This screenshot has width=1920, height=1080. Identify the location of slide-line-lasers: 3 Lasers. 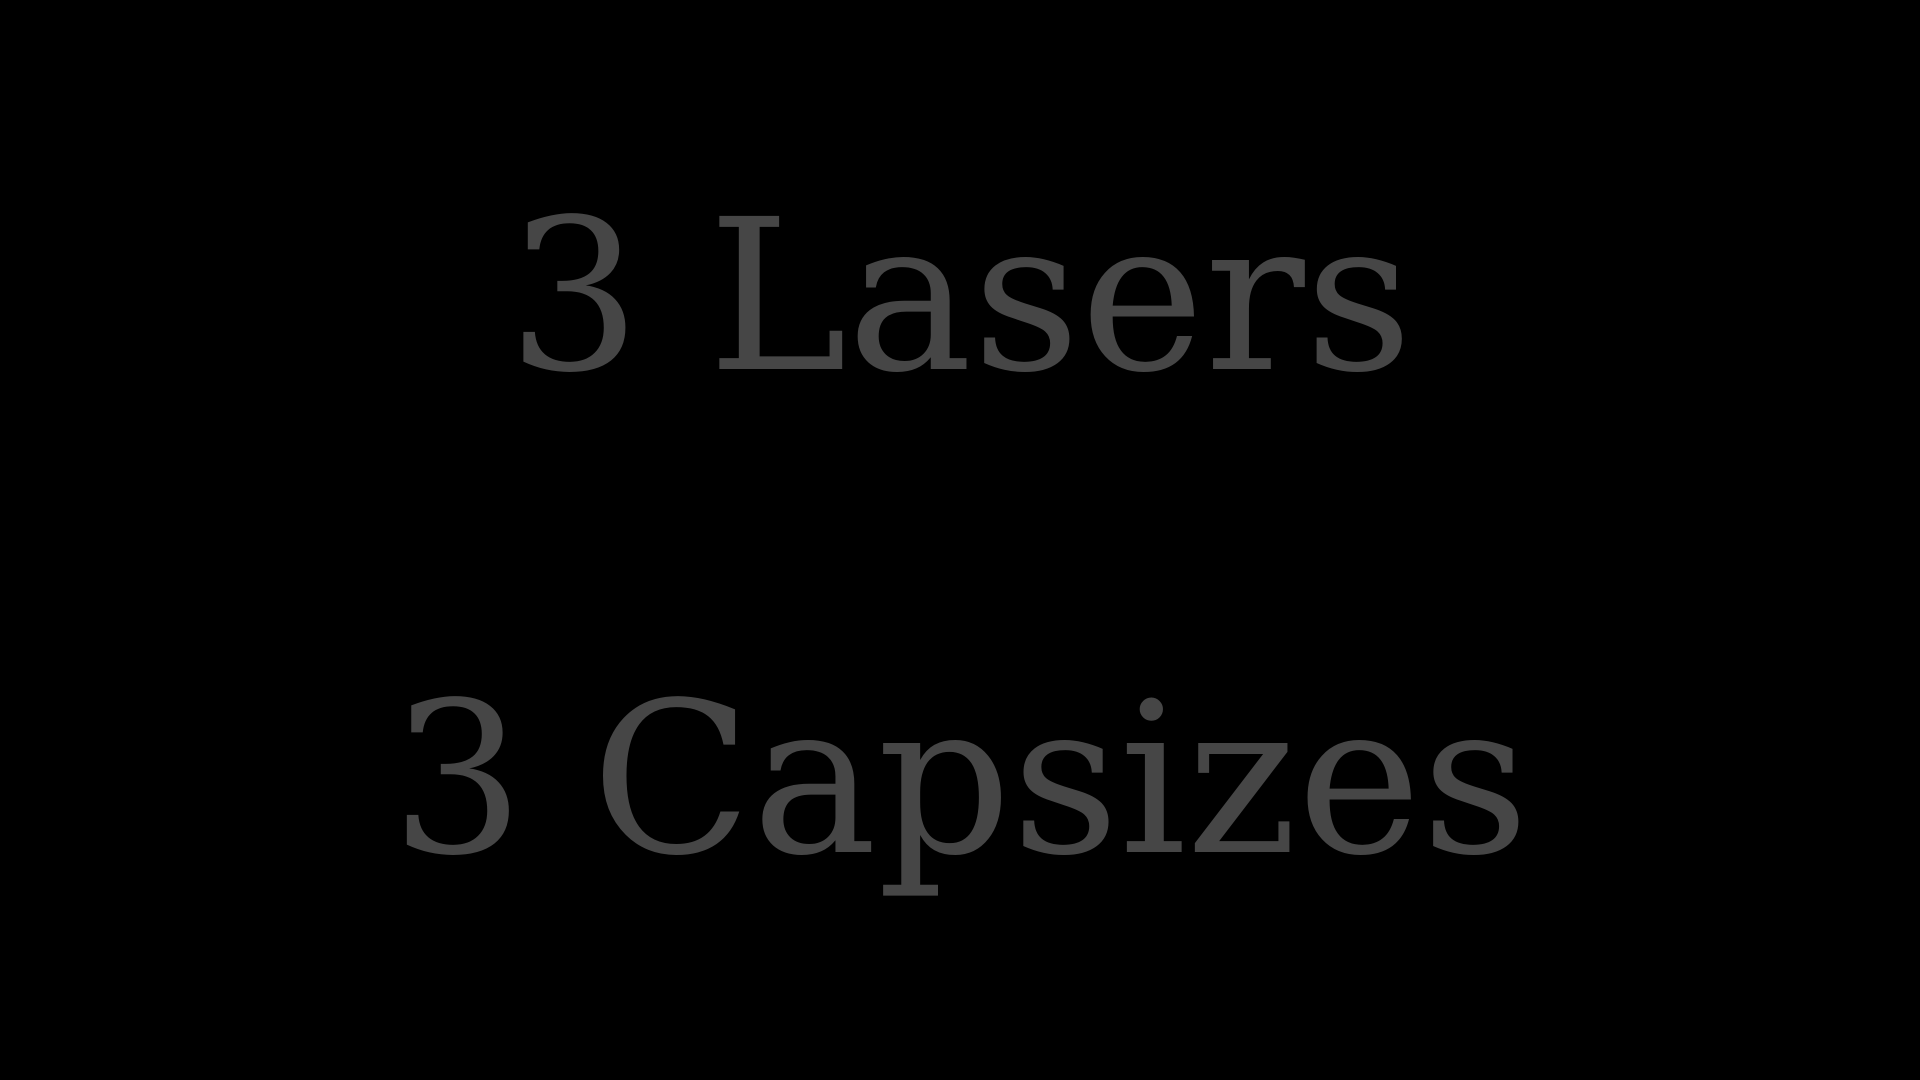
(960, 296).